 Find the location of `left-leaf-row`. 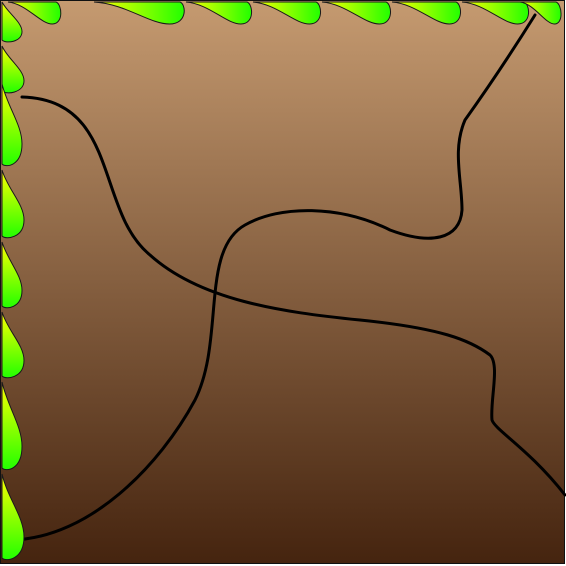

left-leaf-row is located at coordinates (13, 281).